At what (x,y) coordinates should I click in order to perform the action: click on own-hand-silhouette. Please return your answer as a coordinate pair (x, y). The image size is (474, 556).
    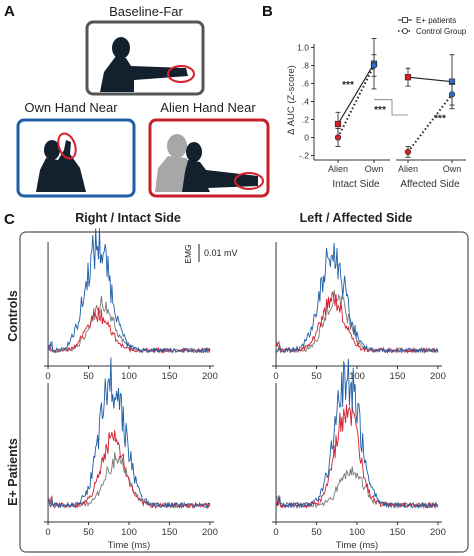
    Looking at the image, I should click on (61, 166).